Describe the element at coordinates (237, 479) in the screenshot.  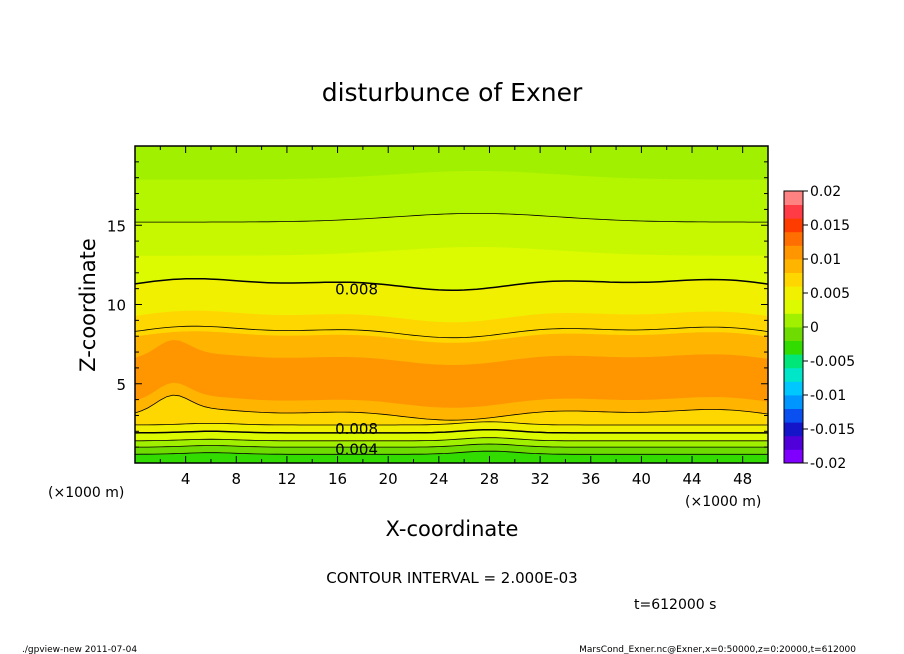
I see `x-tick-label: 8` at that location.